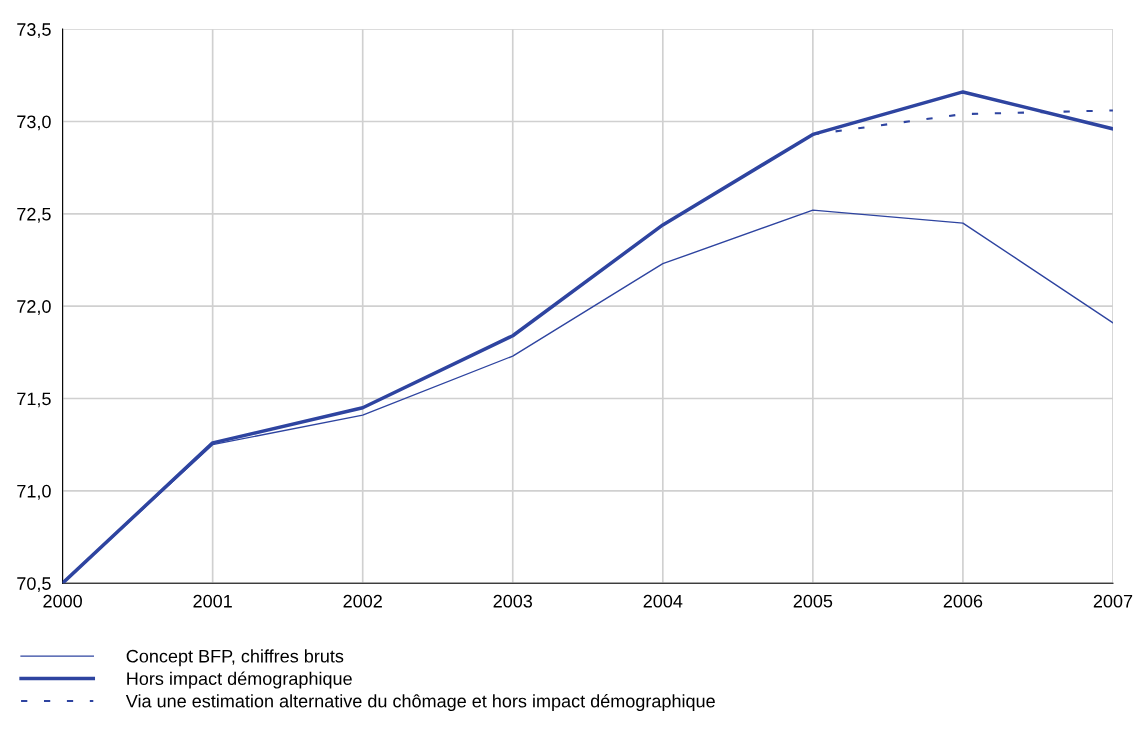 The height and width of the screenshot is (729, 1138). I want to click on y-tick-label: 73,0, so click(34, 123).